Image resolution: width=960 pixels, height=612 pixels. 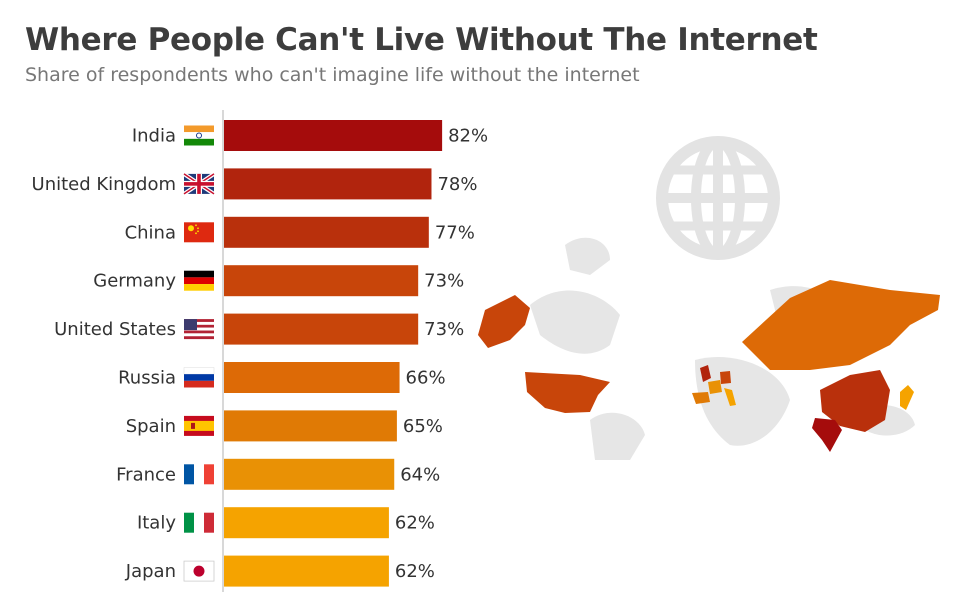 I want to click on category-label: Japan, so click(x=150, y=571).